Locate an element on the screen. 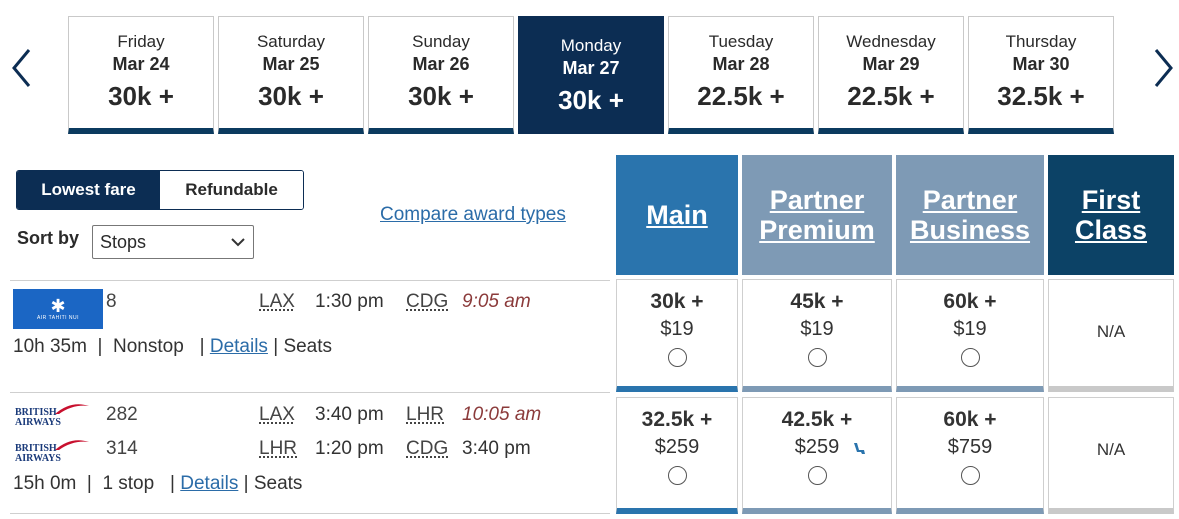 The height and width of the screenshot is (519, 1179). arrival-airport: LHR is located at coordinates (425, 414).